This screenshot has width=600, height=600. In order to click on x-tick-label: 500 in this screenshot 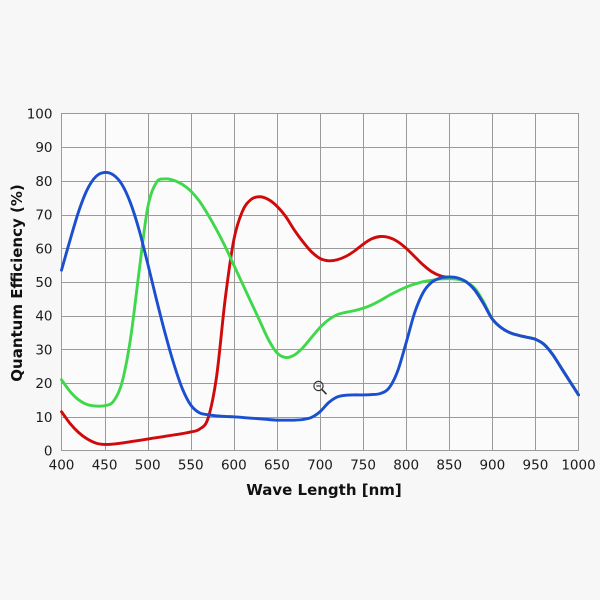, I will do `click(148, 466)`.